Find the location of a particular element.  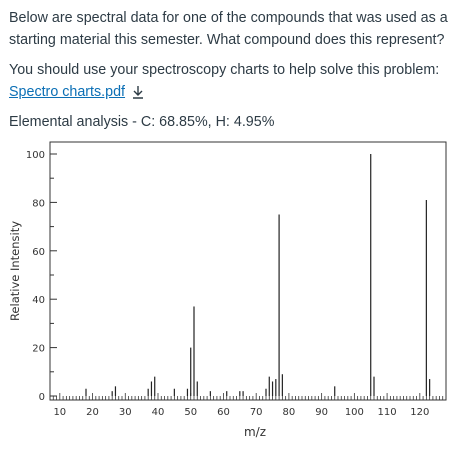

y-axis-label: Relative Intensity is located at coordinates (15, 271).